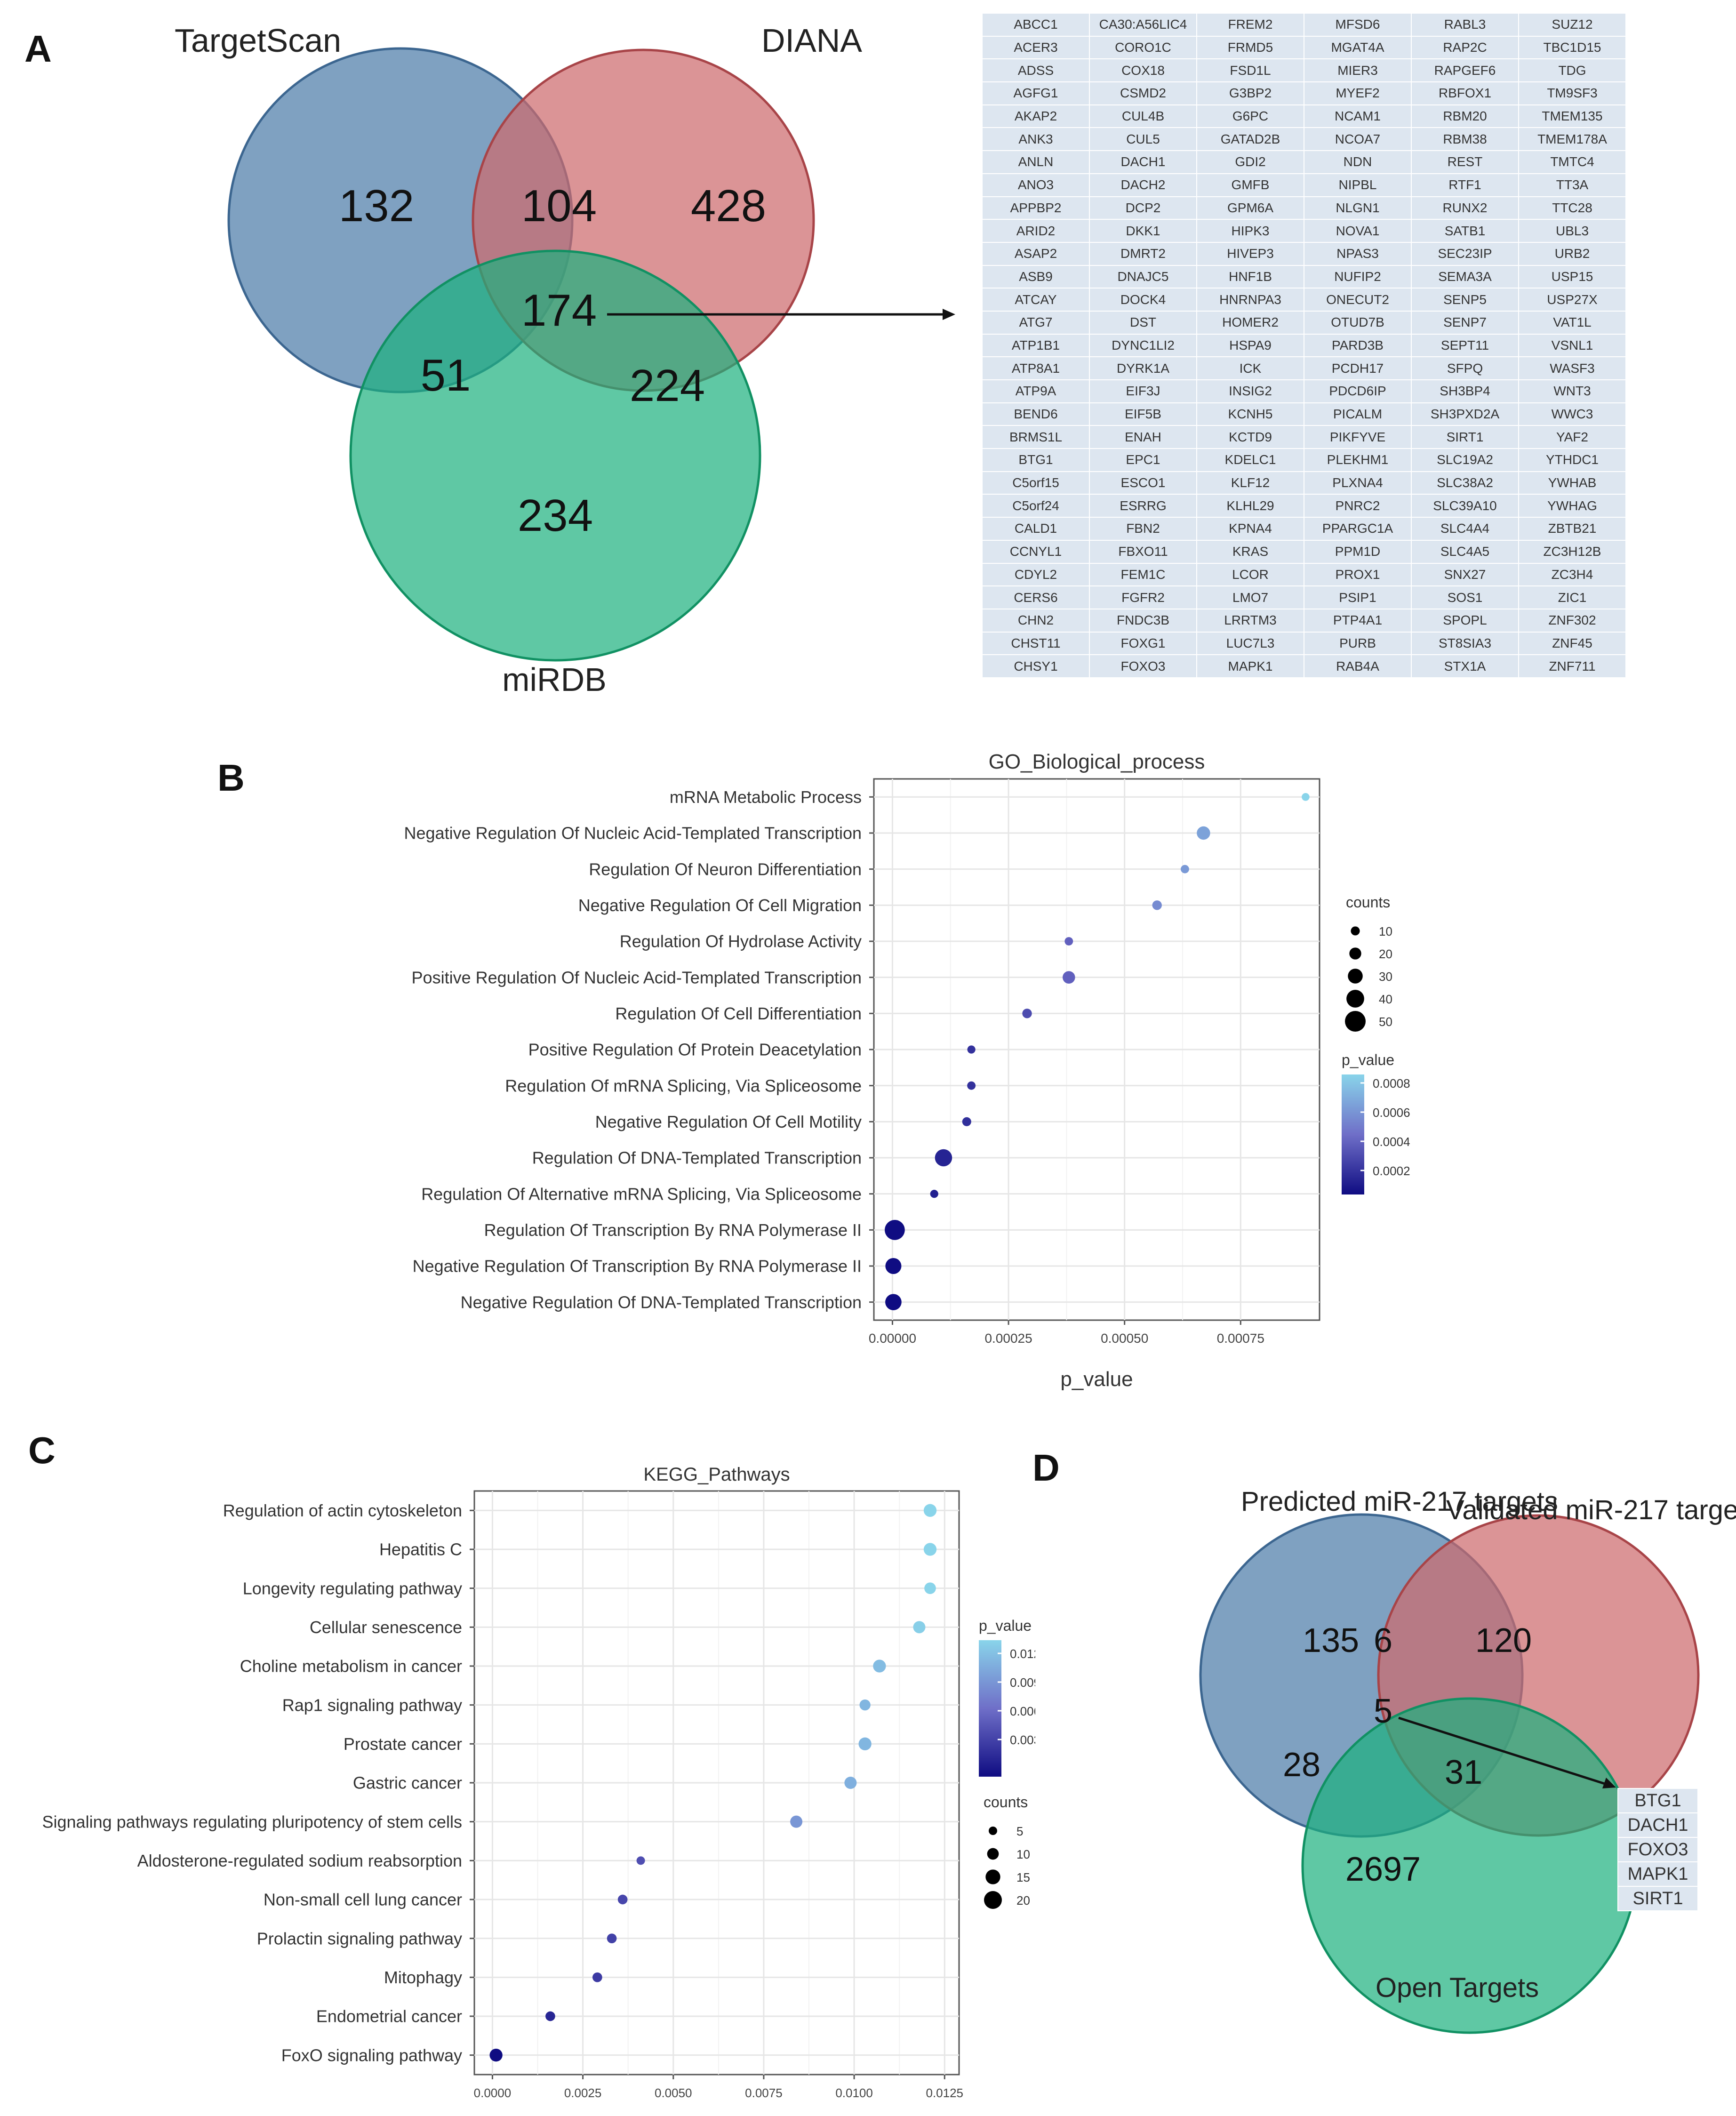 This screenshot has width=1736, height=2116. I want to click on gene-table-row: ANO3 DACH2 GMFB NIPBL RTF1 TT3A, so click(1304, 185).